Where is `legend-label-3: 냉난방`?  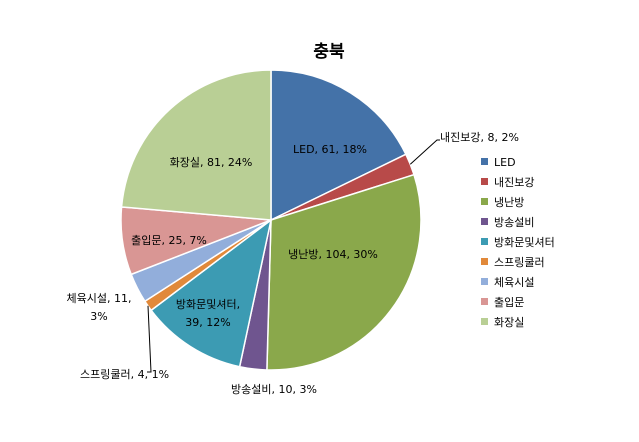 legend-label-3: 냉난방 is located at coordinates (509, 202).